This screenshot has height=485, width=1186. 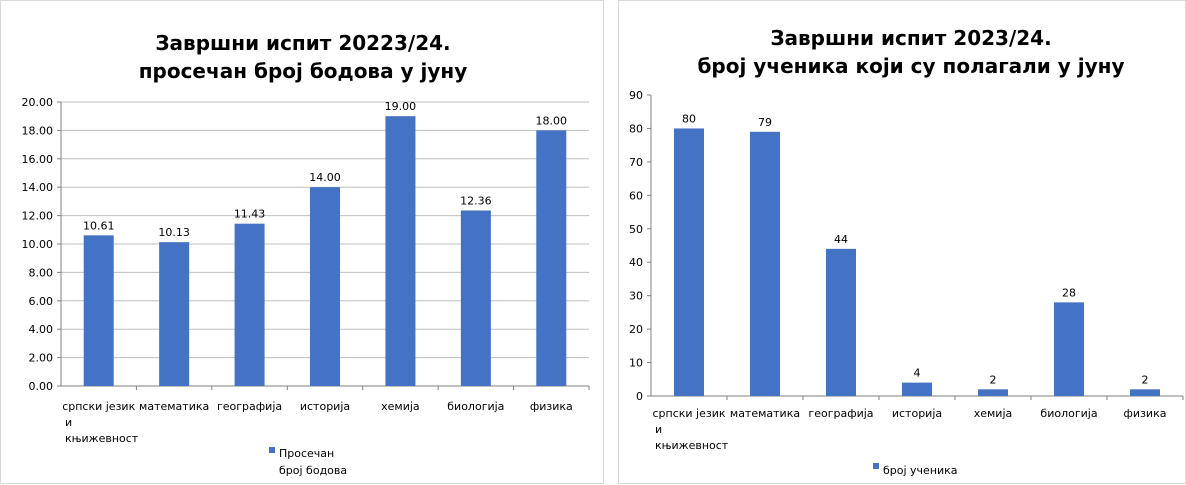 What do you see at coordinates (38, 159) in the screenshot?
I see `y-tick-label: 16.00` at bounding box center [38, 159].